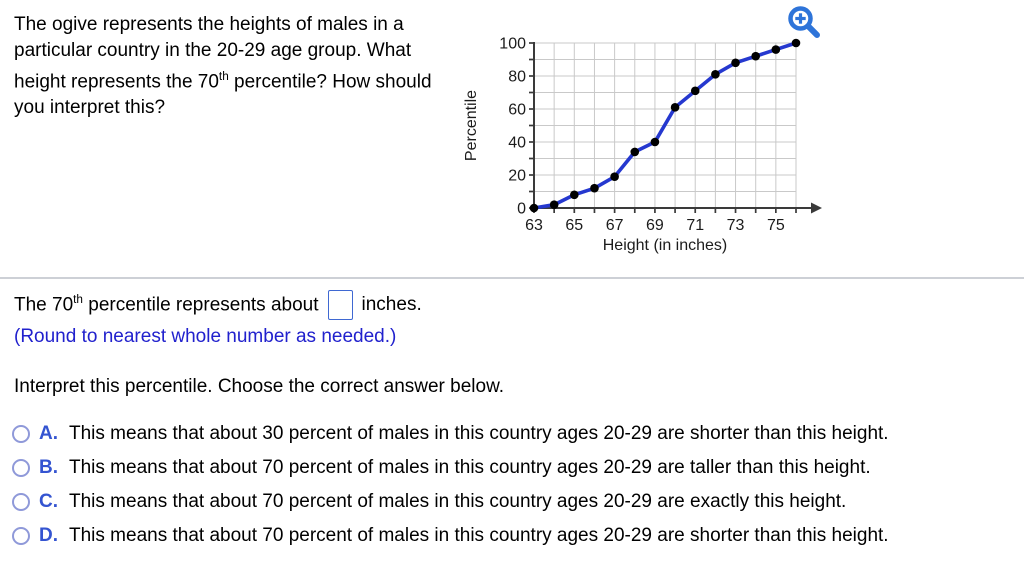 The height and width of the screenshot is (567, 1024). Describe the element at coordinates (21, 536) in the screenshot. I see `radio-button-d` at that location.